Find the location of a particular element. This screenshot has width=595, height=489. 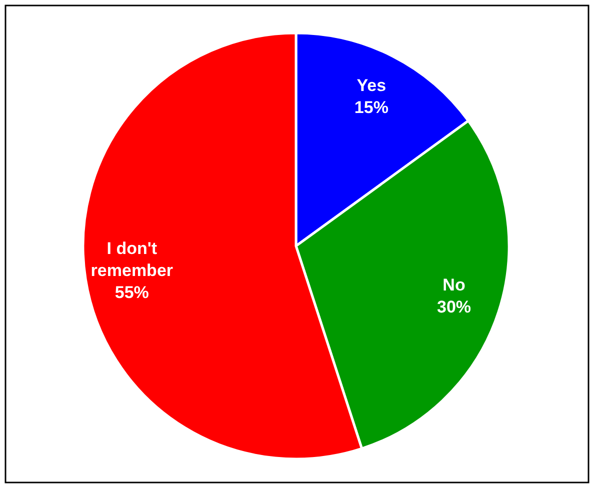

data-label: 55% is located at coordinates (131, 292).